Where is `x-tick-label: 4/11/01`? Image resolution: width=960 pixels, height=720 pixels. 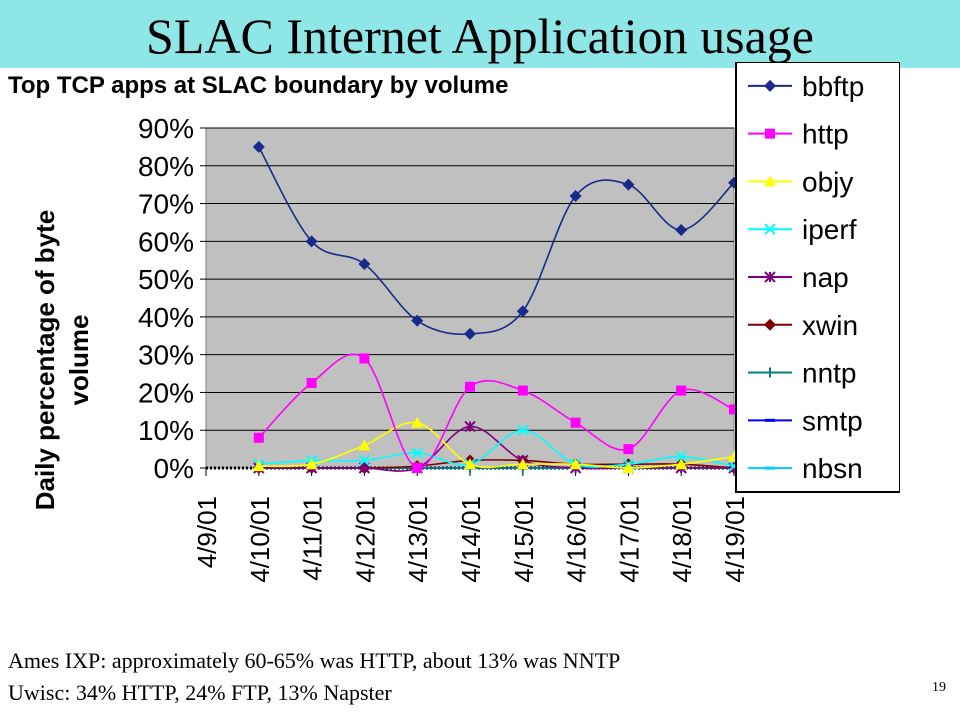
x-tick-label: 4/11/01 is located at coordinates (313, 538).